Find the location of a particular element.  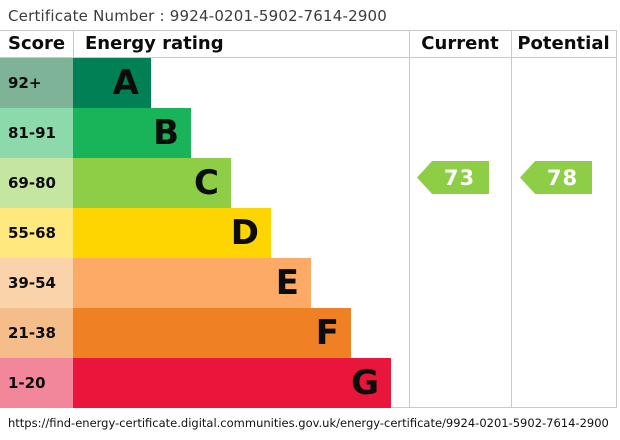

band-bar-a: A is located at coordinates (112, 83).